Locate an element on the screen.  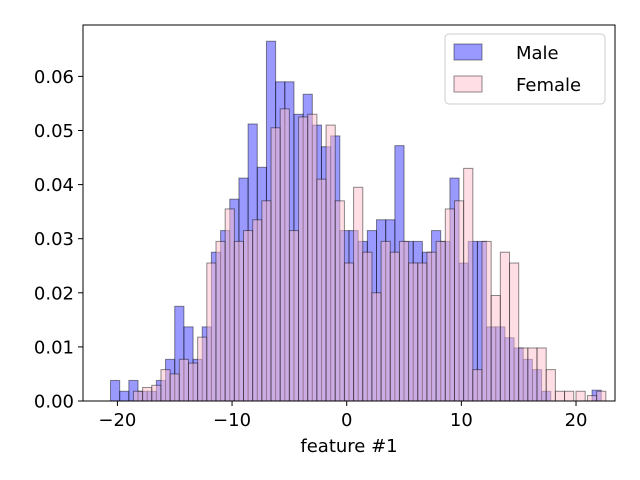
y-tick-label: 0.02 is located at coordinates (54, 293).